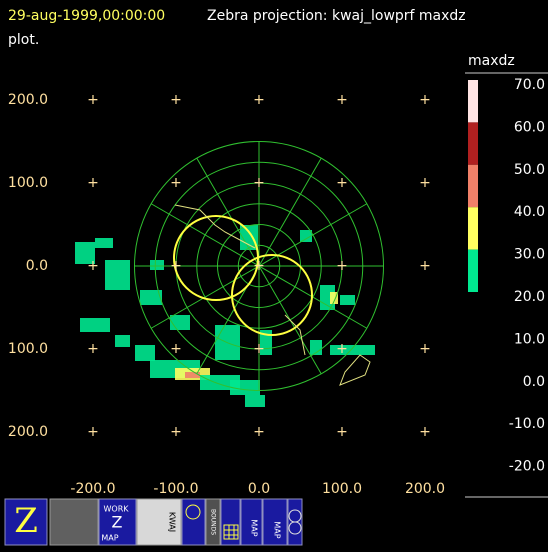  I want to click on colorbar-field: maxdz, so click(491, 61).